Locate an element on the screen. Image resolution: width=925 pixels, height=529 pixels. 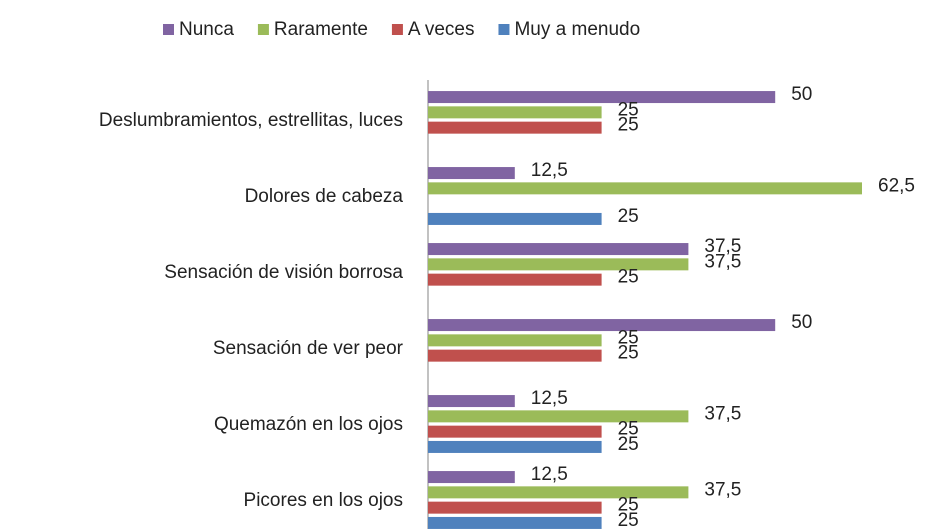
category-label: Quemazón en los ojos is located at coordinates (308, 424).